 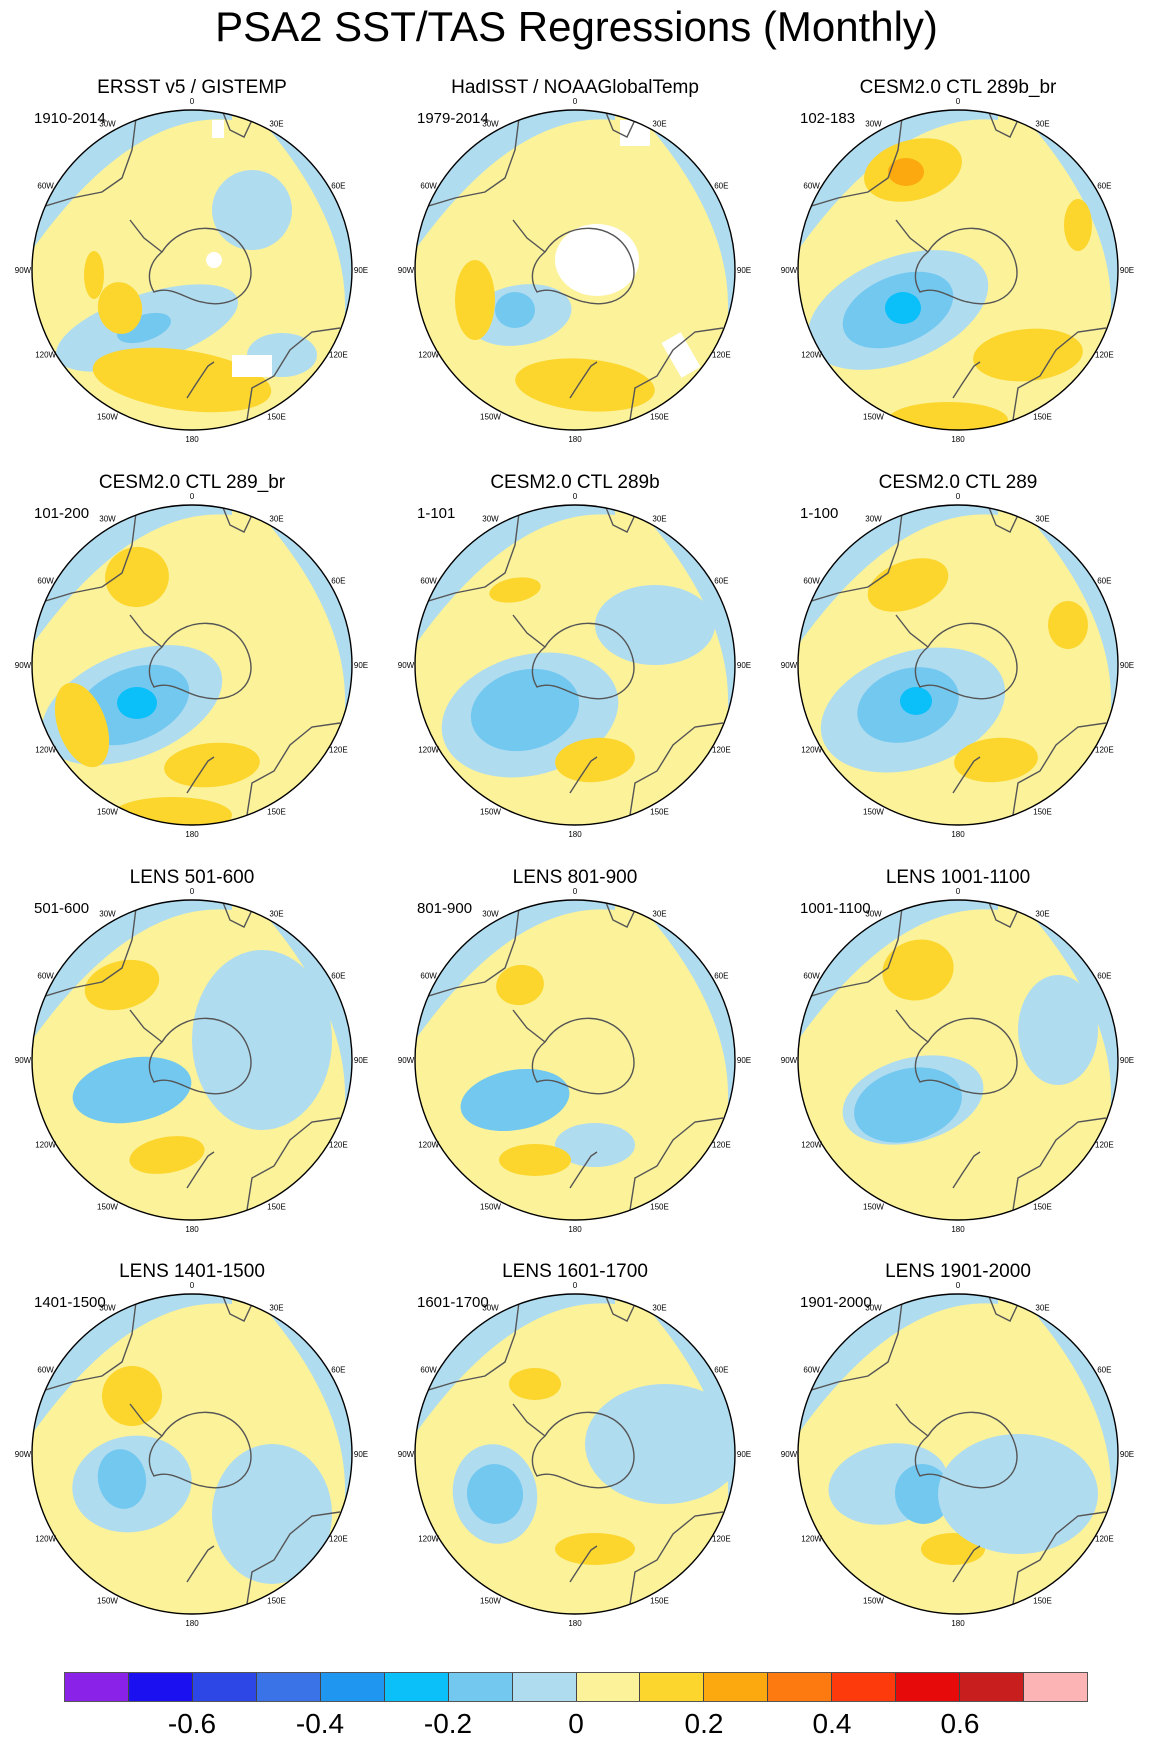 I want to click on panel-period: 1601-1700, so click(x=453, y=1302).